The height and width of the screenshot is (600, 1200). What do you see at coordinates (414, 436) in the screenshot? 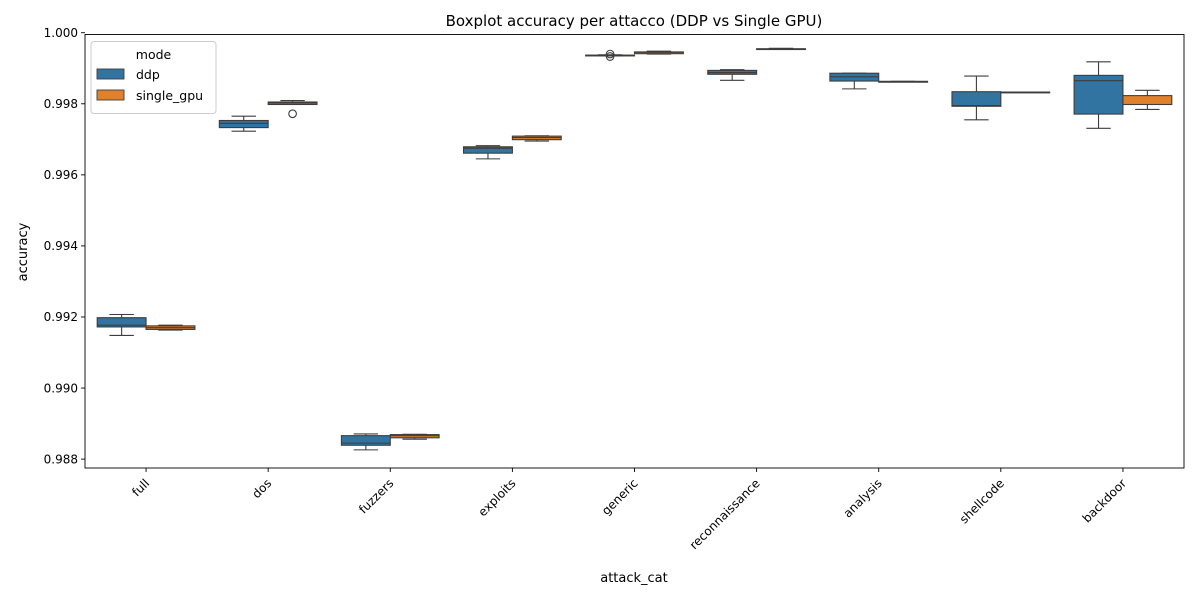
I see `box-single_gpu-fuzzers` at bounding box center [414, 436].